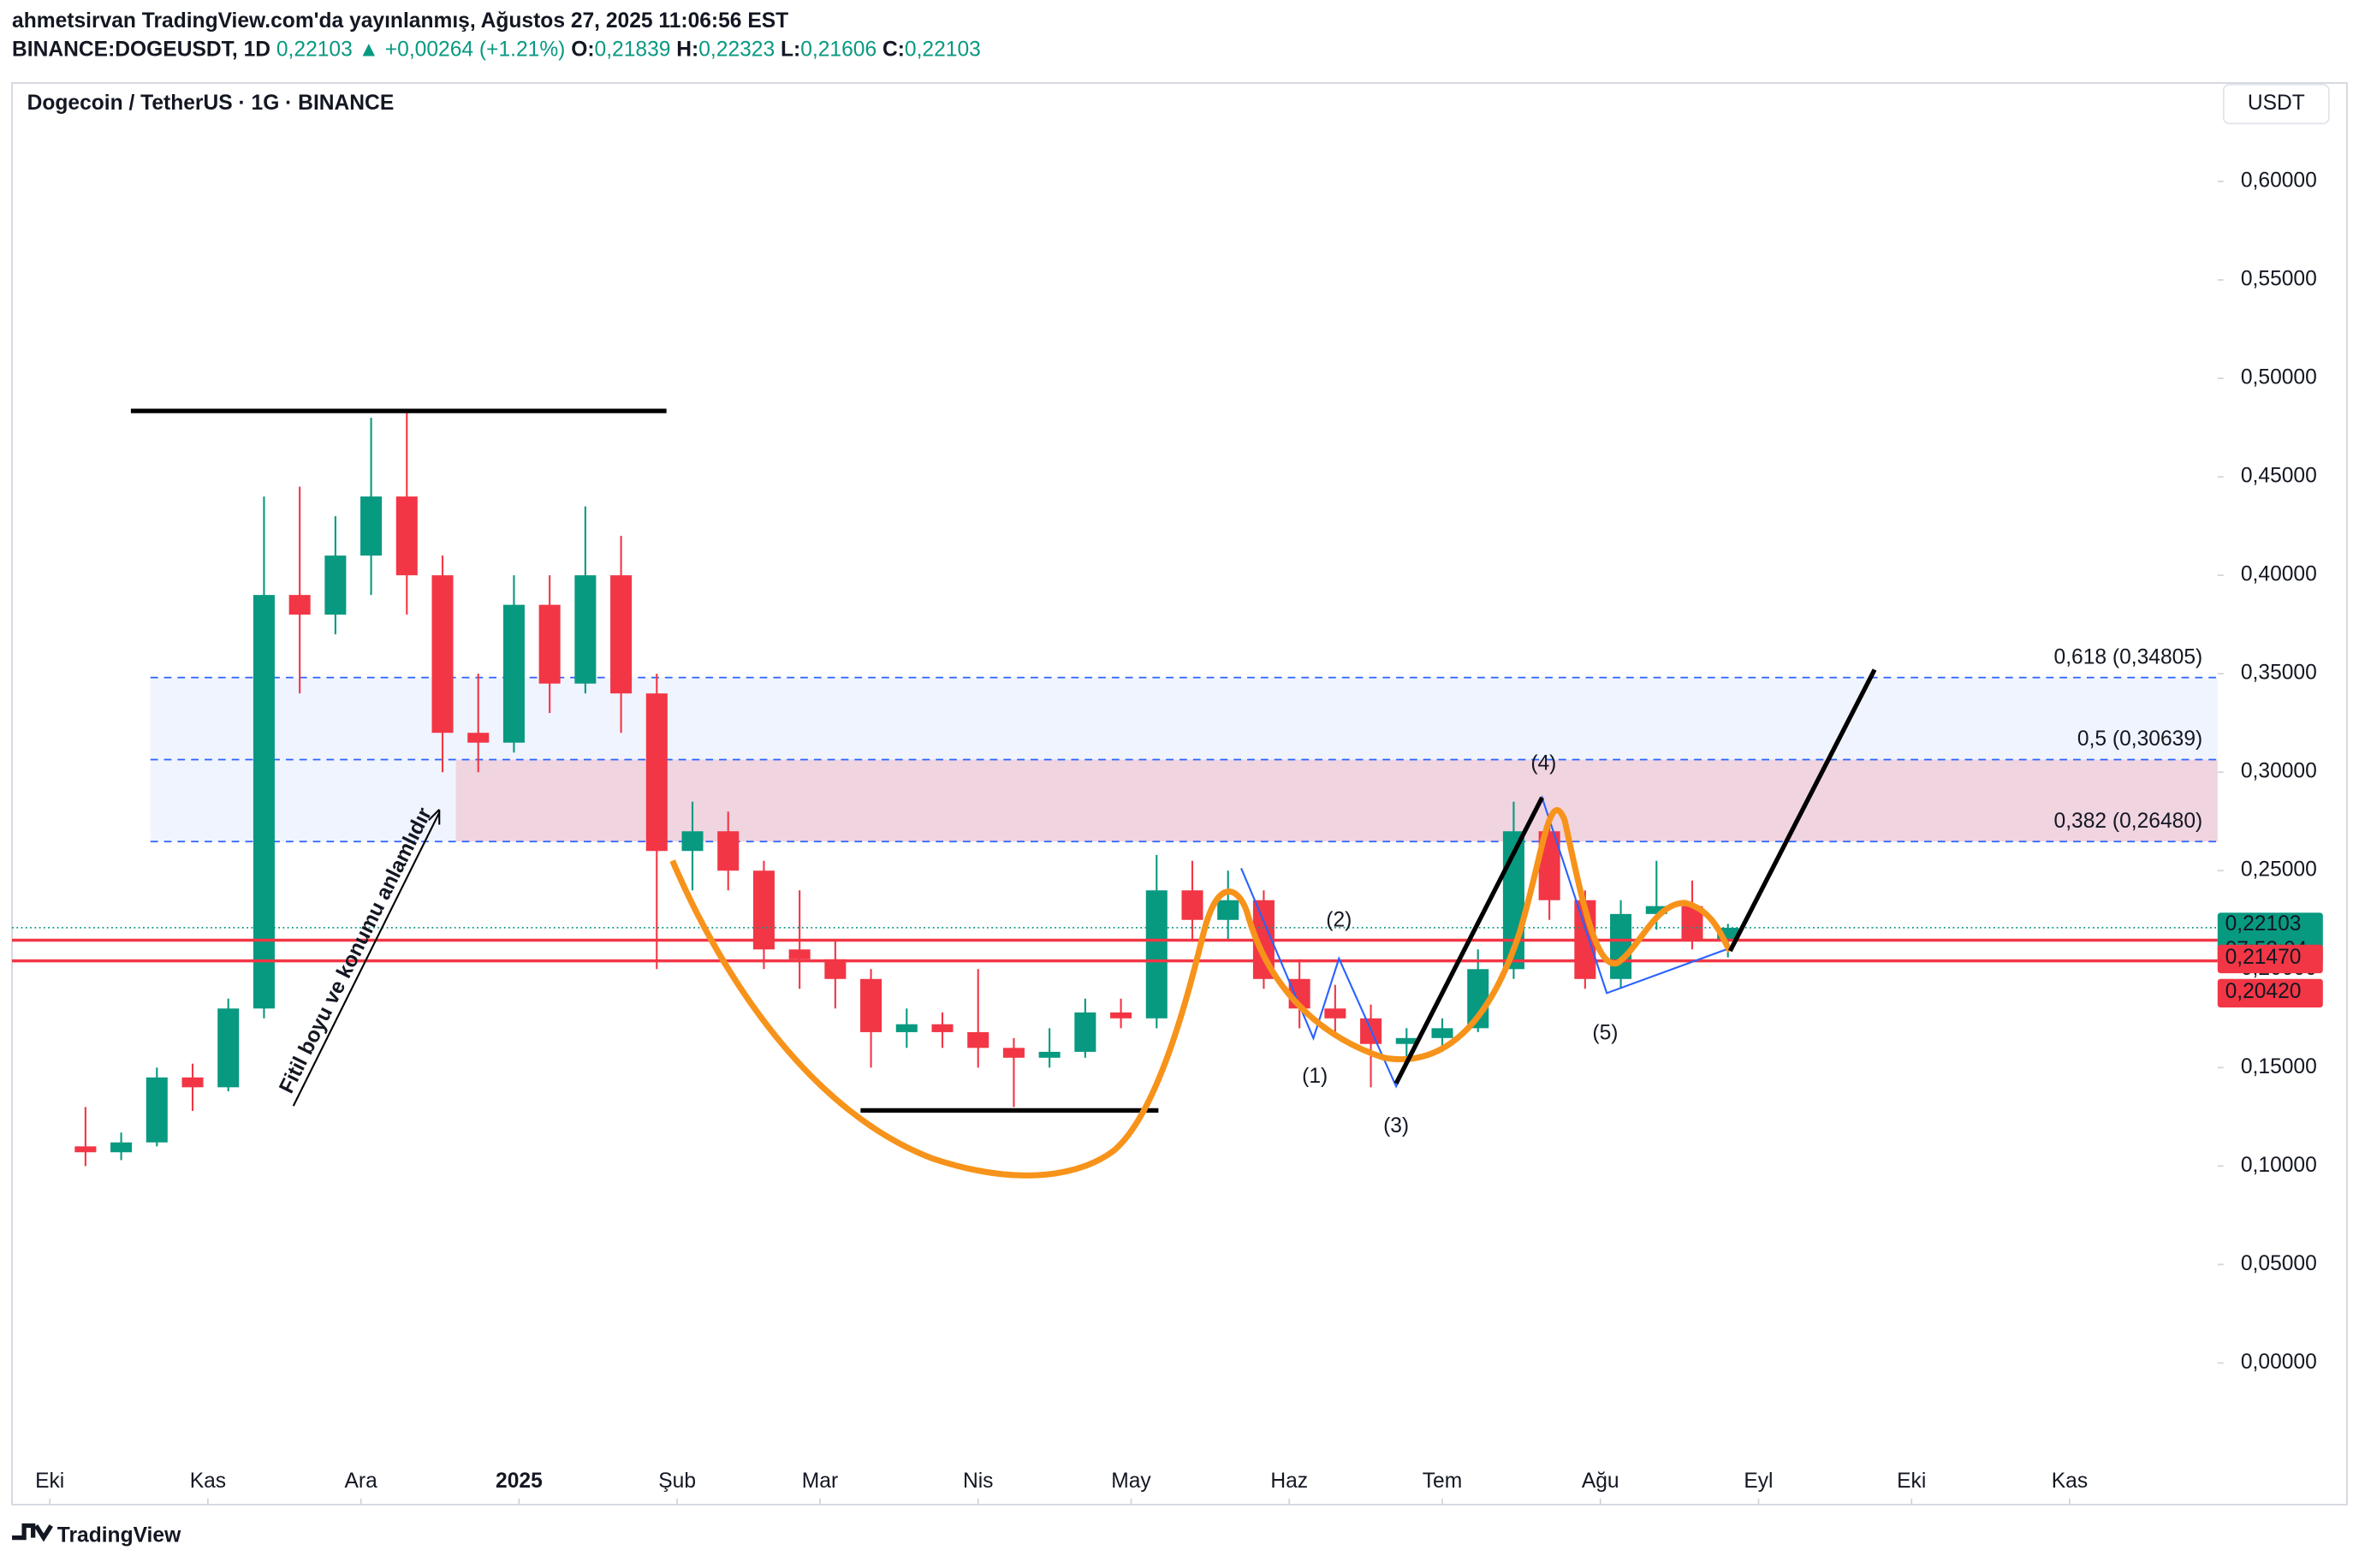  What do you see at coordinates (2128, 821) in the screenshot?
I see `fib-label: 0,382 (0,26480)` at bounding box center [2128, 821].